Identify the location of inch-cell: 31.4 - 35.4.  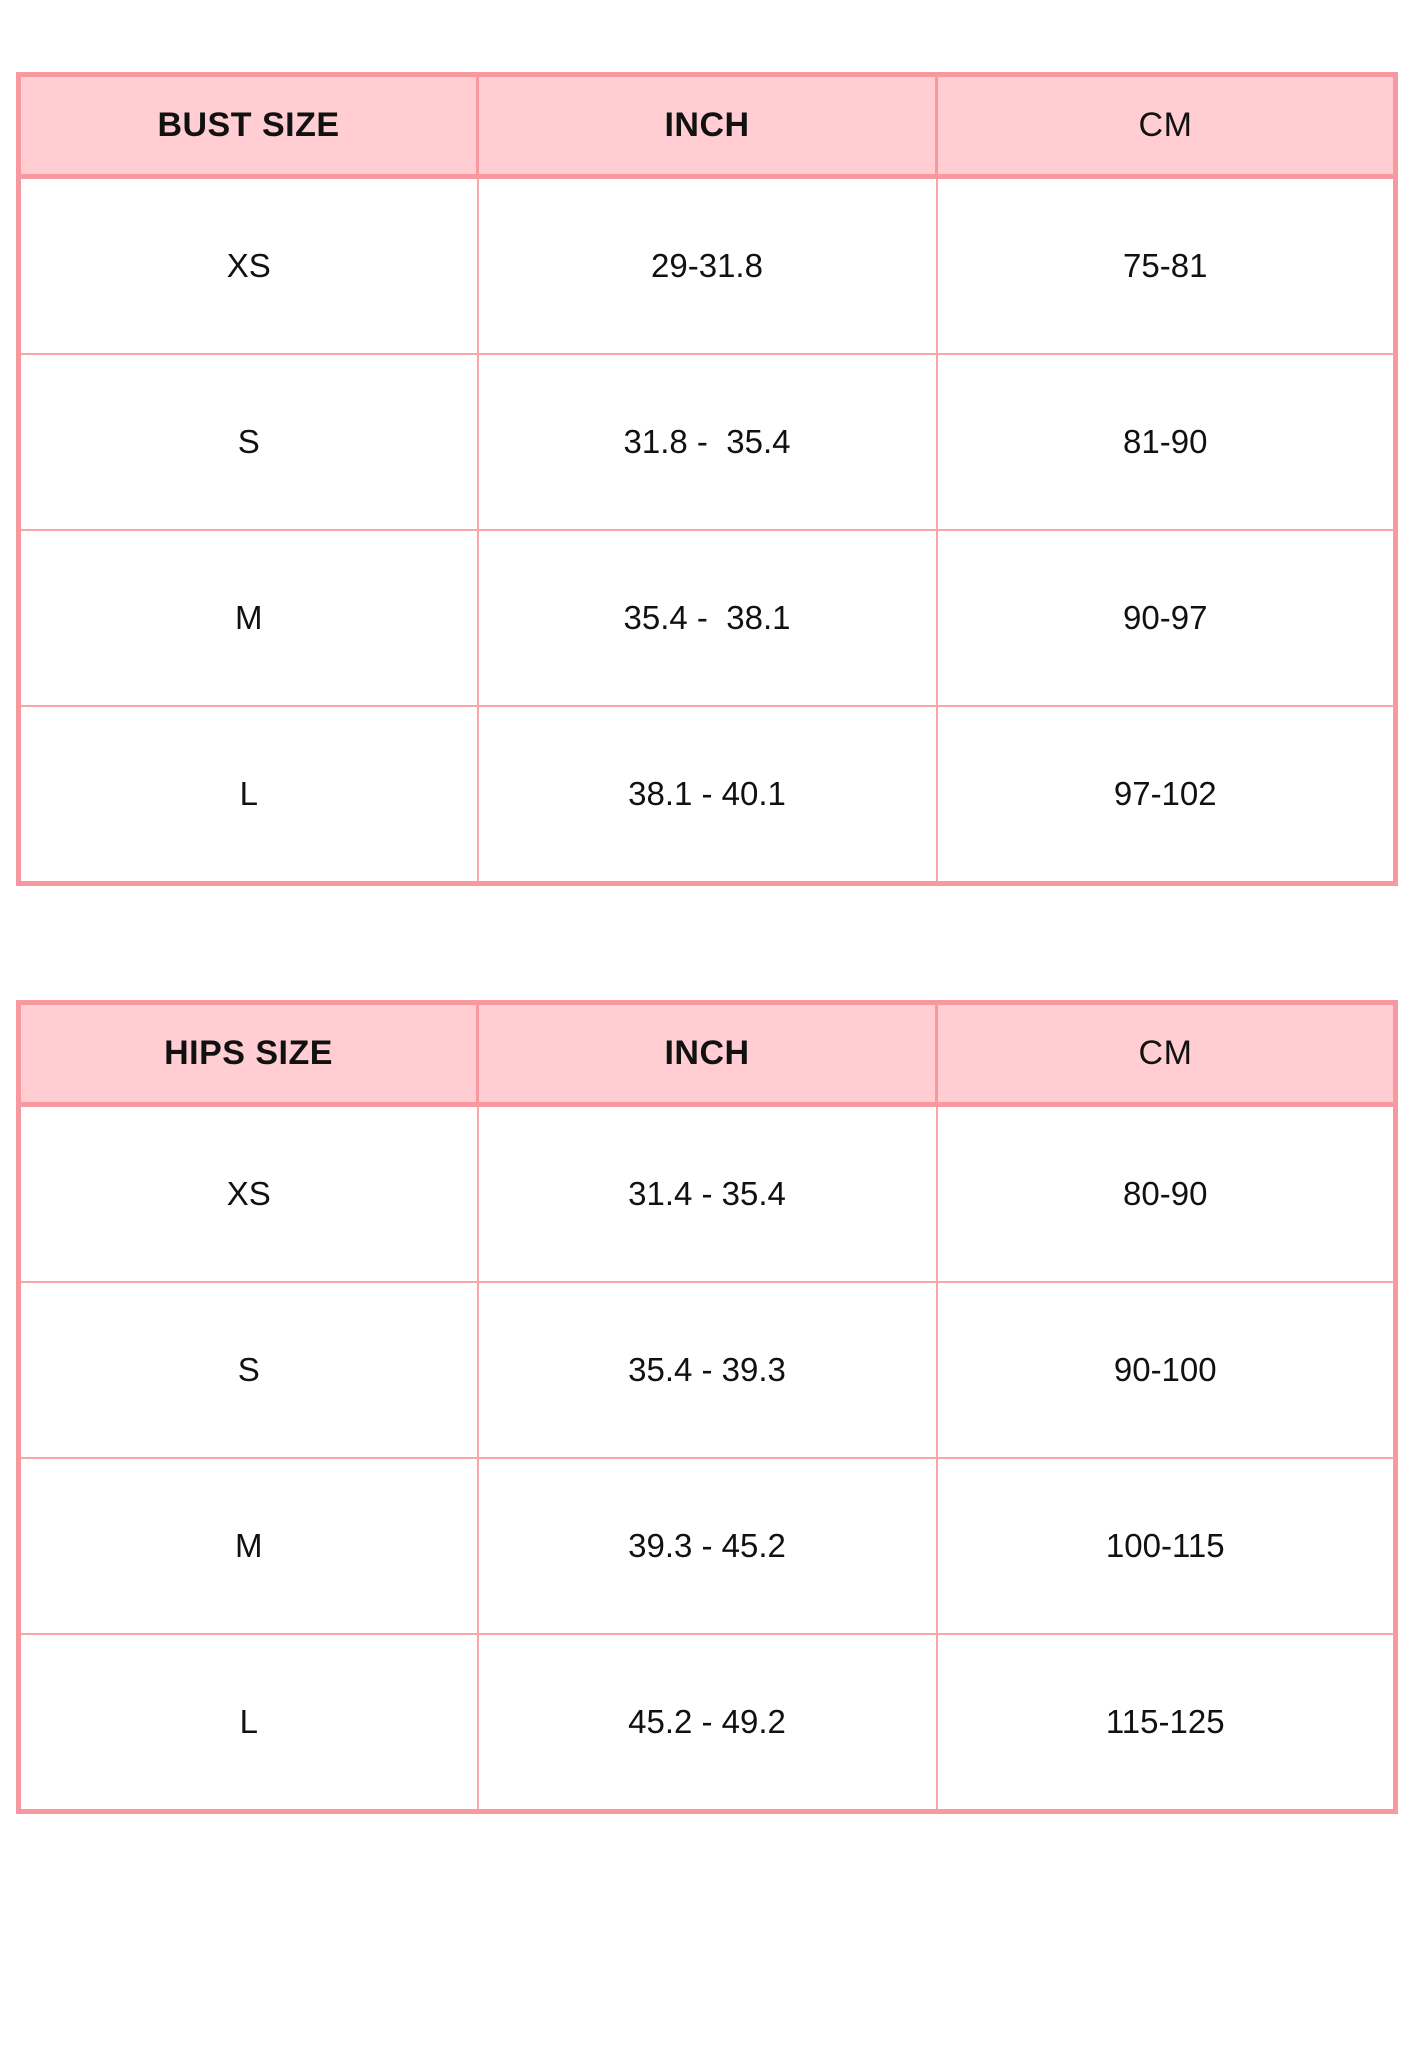
(707, 1193).